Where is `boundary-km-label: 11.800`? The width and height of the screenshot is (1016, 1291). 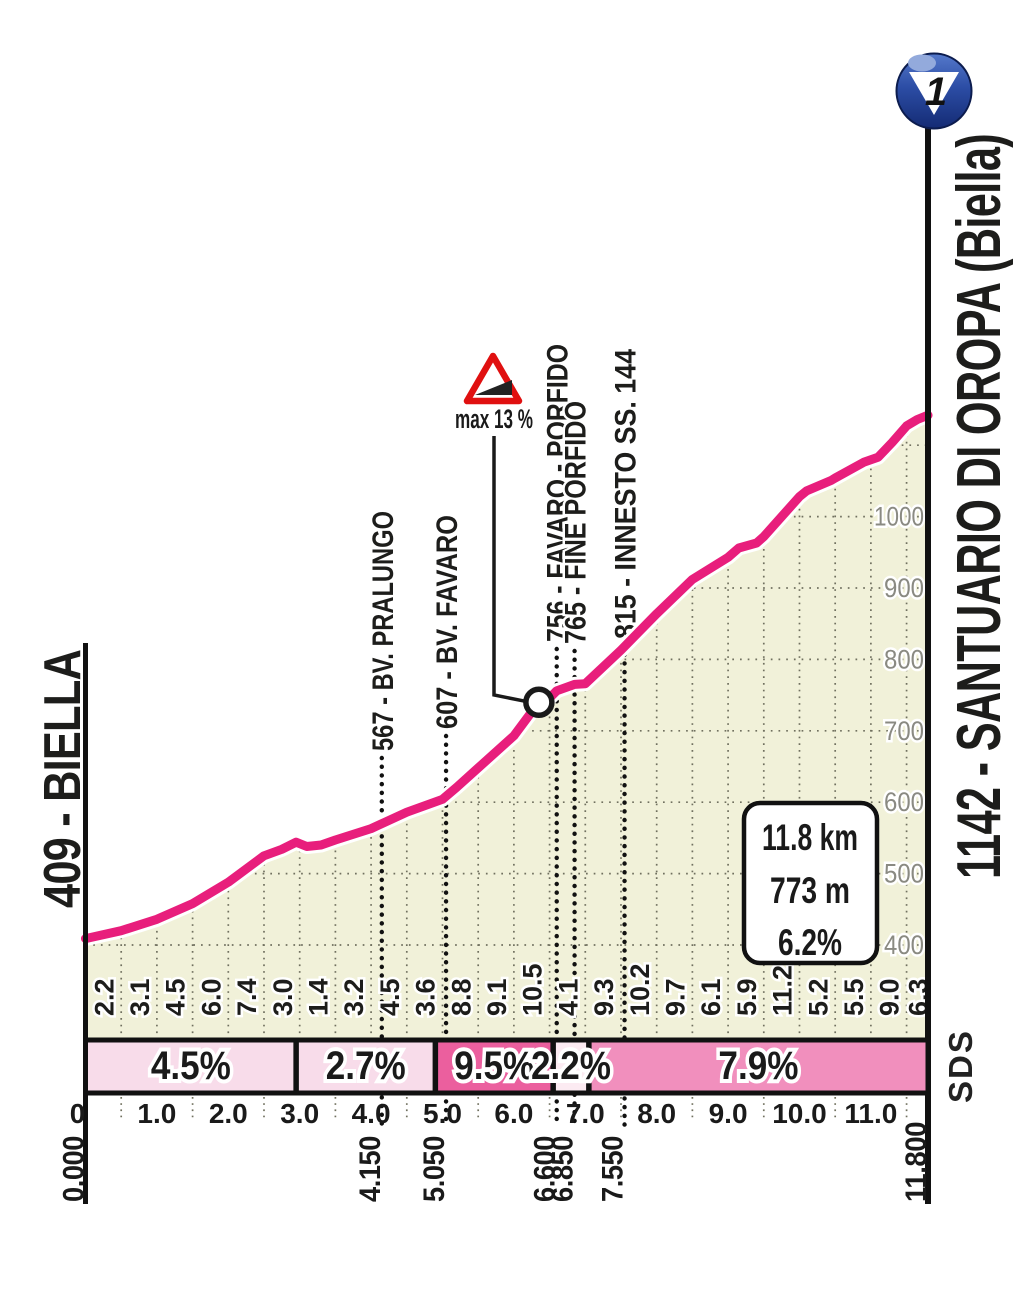 boundary-km-label: 11.800 is located at coordinates (916, 1162).